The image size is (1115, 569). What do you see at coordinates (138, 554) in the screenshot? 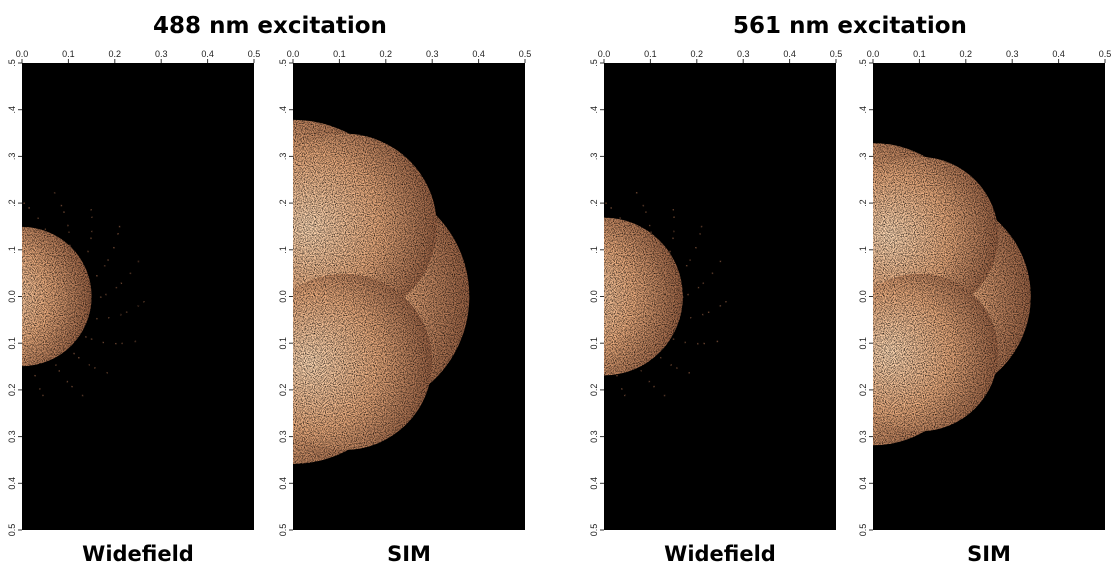
I see `panel-label: Widefield` at bounding box center [138, 554].